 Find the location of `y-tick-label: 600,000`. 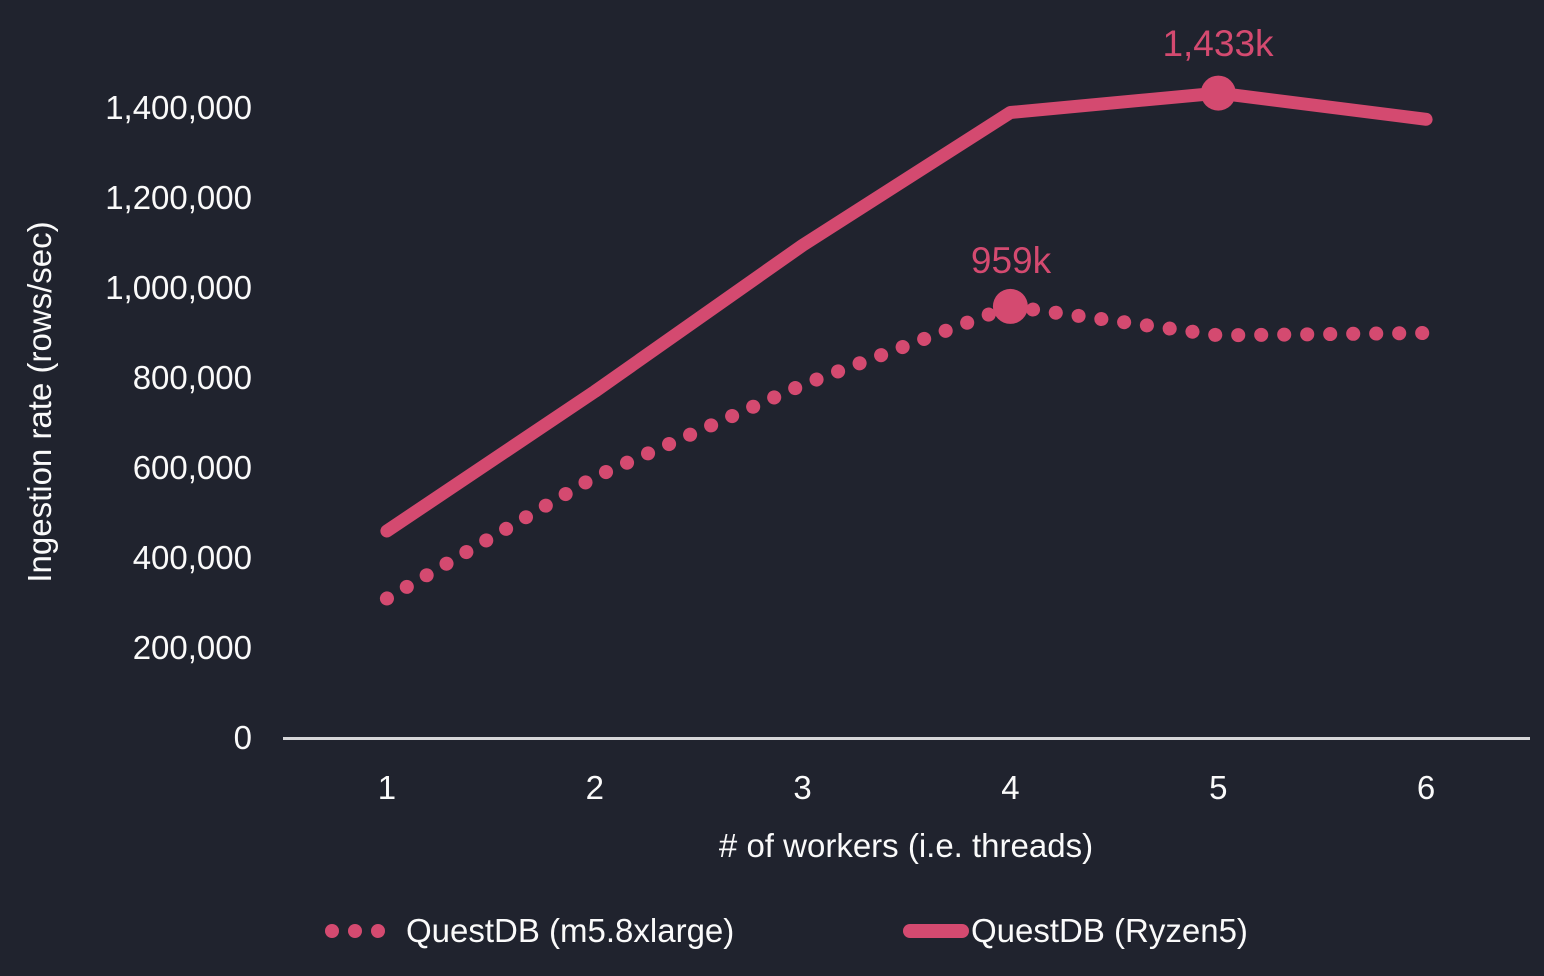

y-tick-label: 600,000 is located at coordinates (192, 467).